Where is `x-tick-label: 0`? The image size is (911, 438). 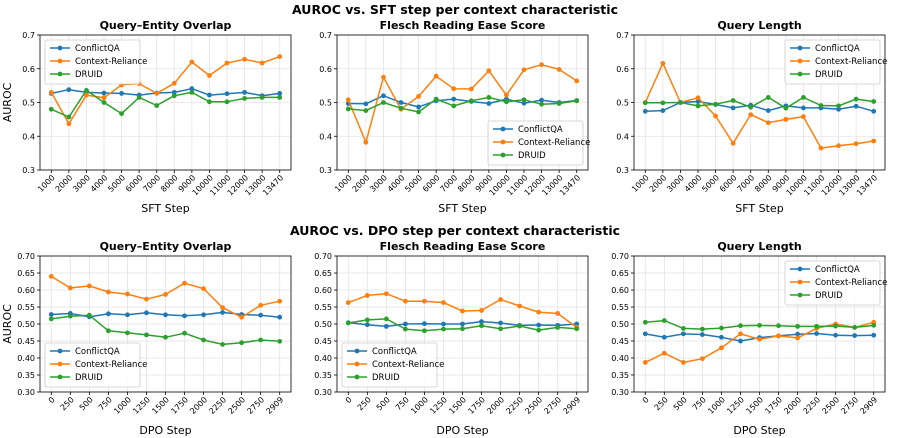
x-tick-label: 0 is located at coordinates (52, 400).